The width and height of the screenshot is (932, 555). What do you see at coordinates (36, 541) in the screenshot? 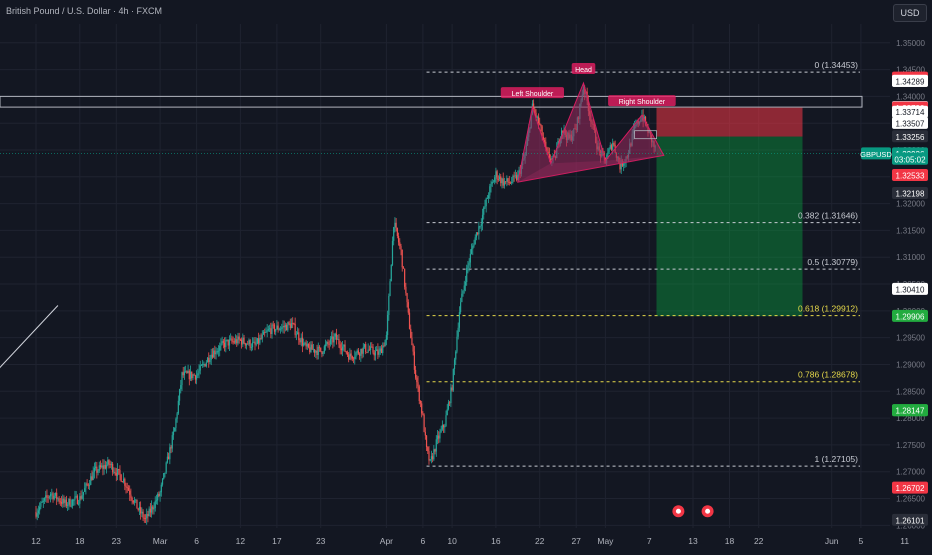
I see `time-tick-label: 12` at bounding box center [36, 541].